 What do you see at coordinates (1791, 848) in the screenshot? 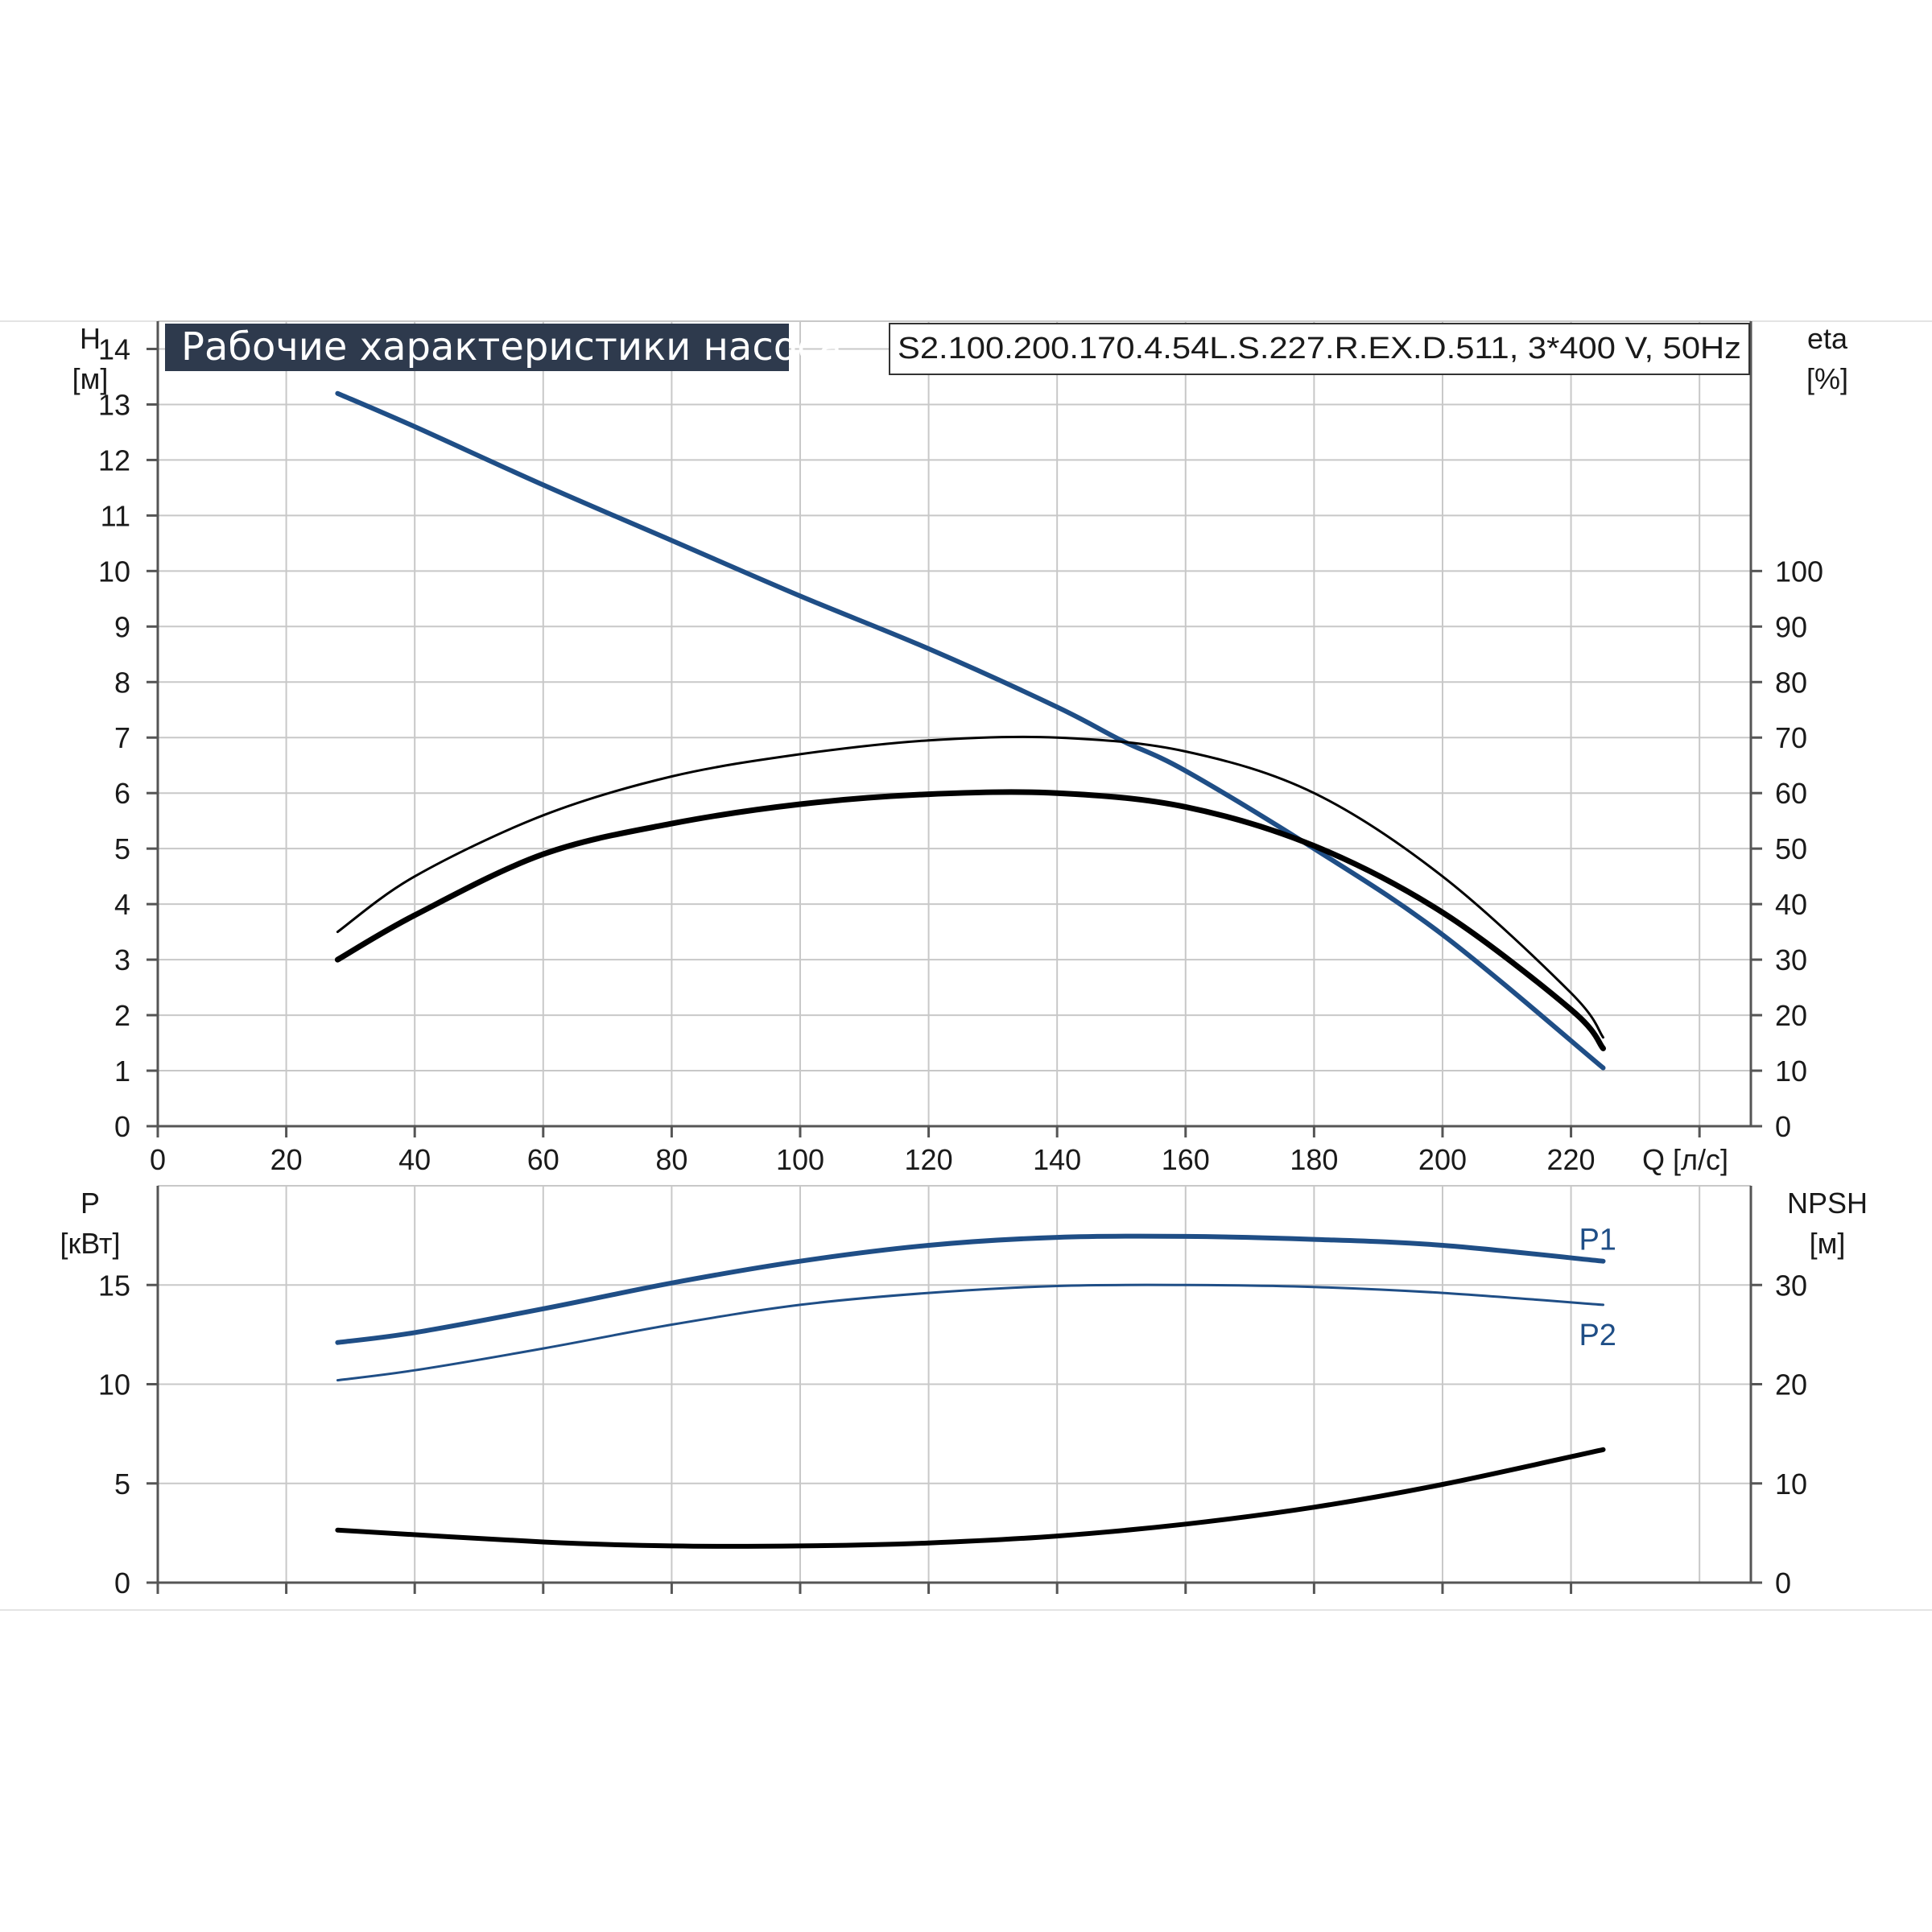
I see `y-tick-label-right: 50` at bounding box center [1791, 848].